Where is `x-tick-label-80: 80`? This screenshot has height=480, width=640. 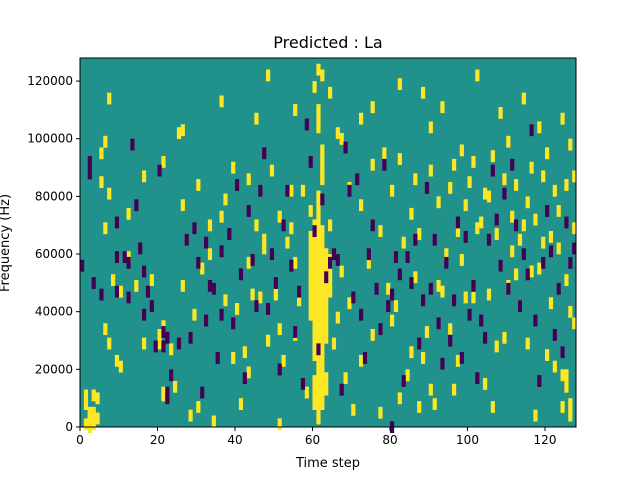 x-tick-label-80: 80 is located at coordinates (389, 440).